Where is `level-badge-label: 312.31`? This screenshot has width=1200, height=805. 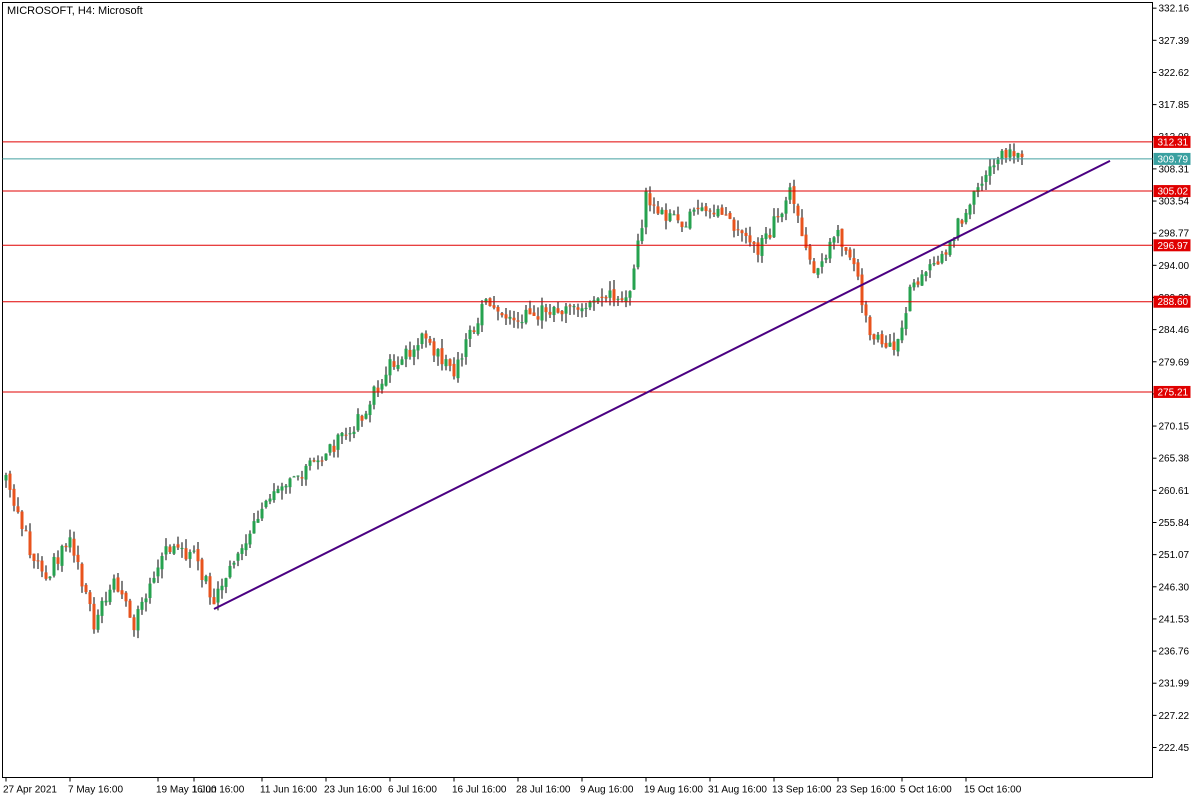 level-badge-label: 312.31 is located at coordinates (1173, 142).